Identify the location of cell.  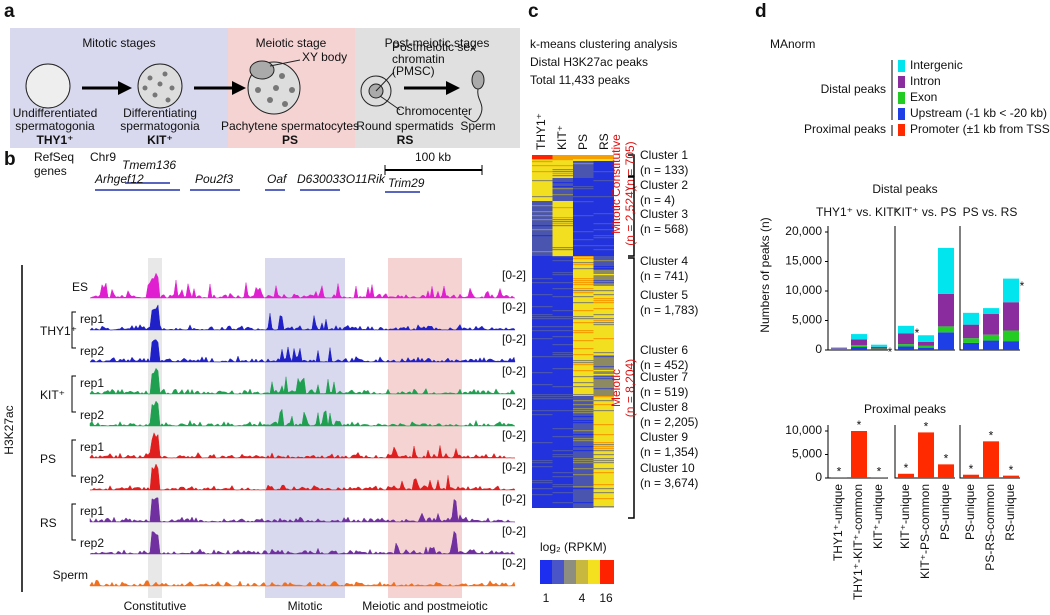
(48, 86).